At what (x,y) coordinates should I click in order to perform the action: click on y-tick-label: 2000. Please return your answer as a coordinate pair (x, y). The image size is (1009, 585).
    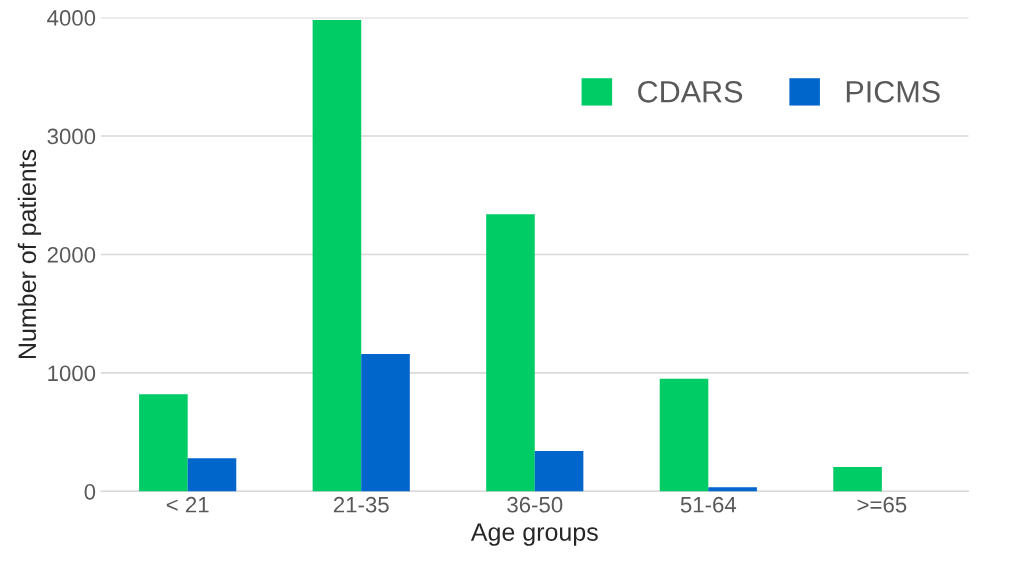
    Looking at the image, I should click on (71, 255).